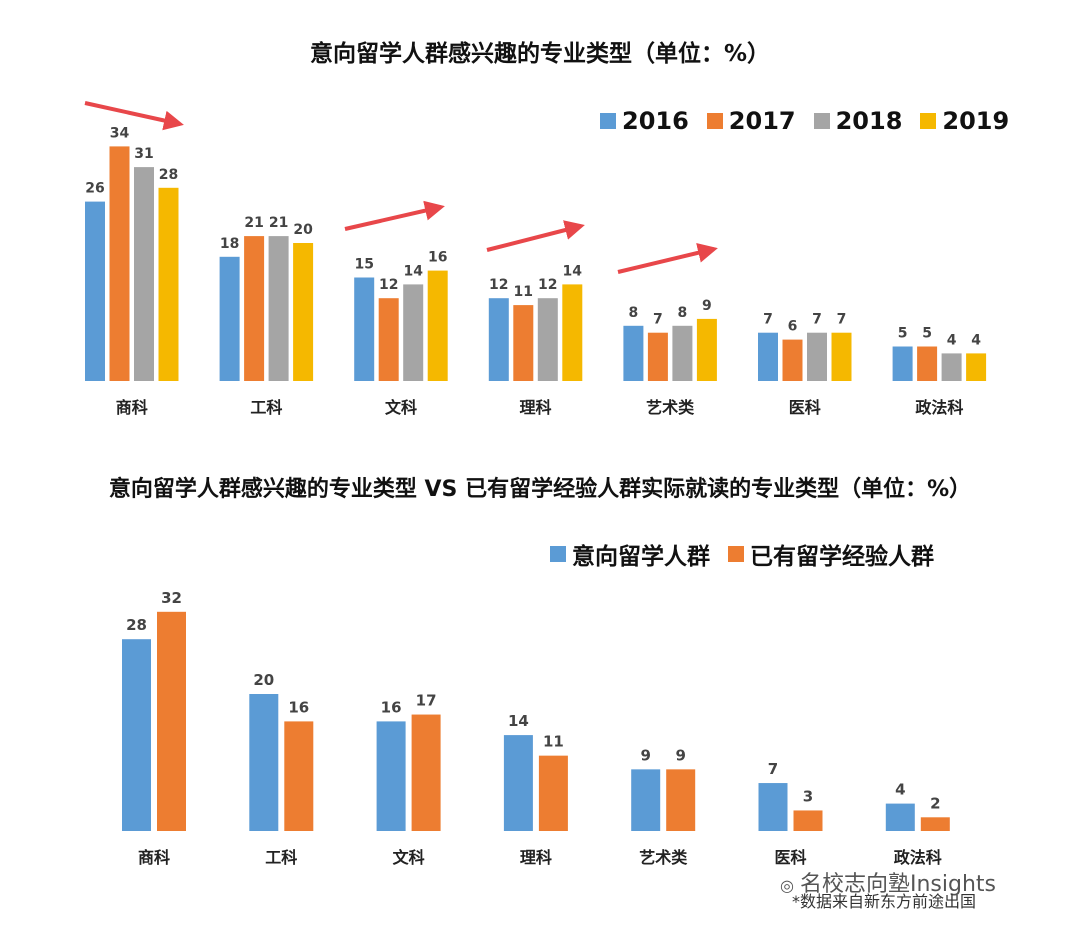 This screenshot has height=932, width=1080. I want to click on legend-label: 已有留学经验人群, so click(842, 557).